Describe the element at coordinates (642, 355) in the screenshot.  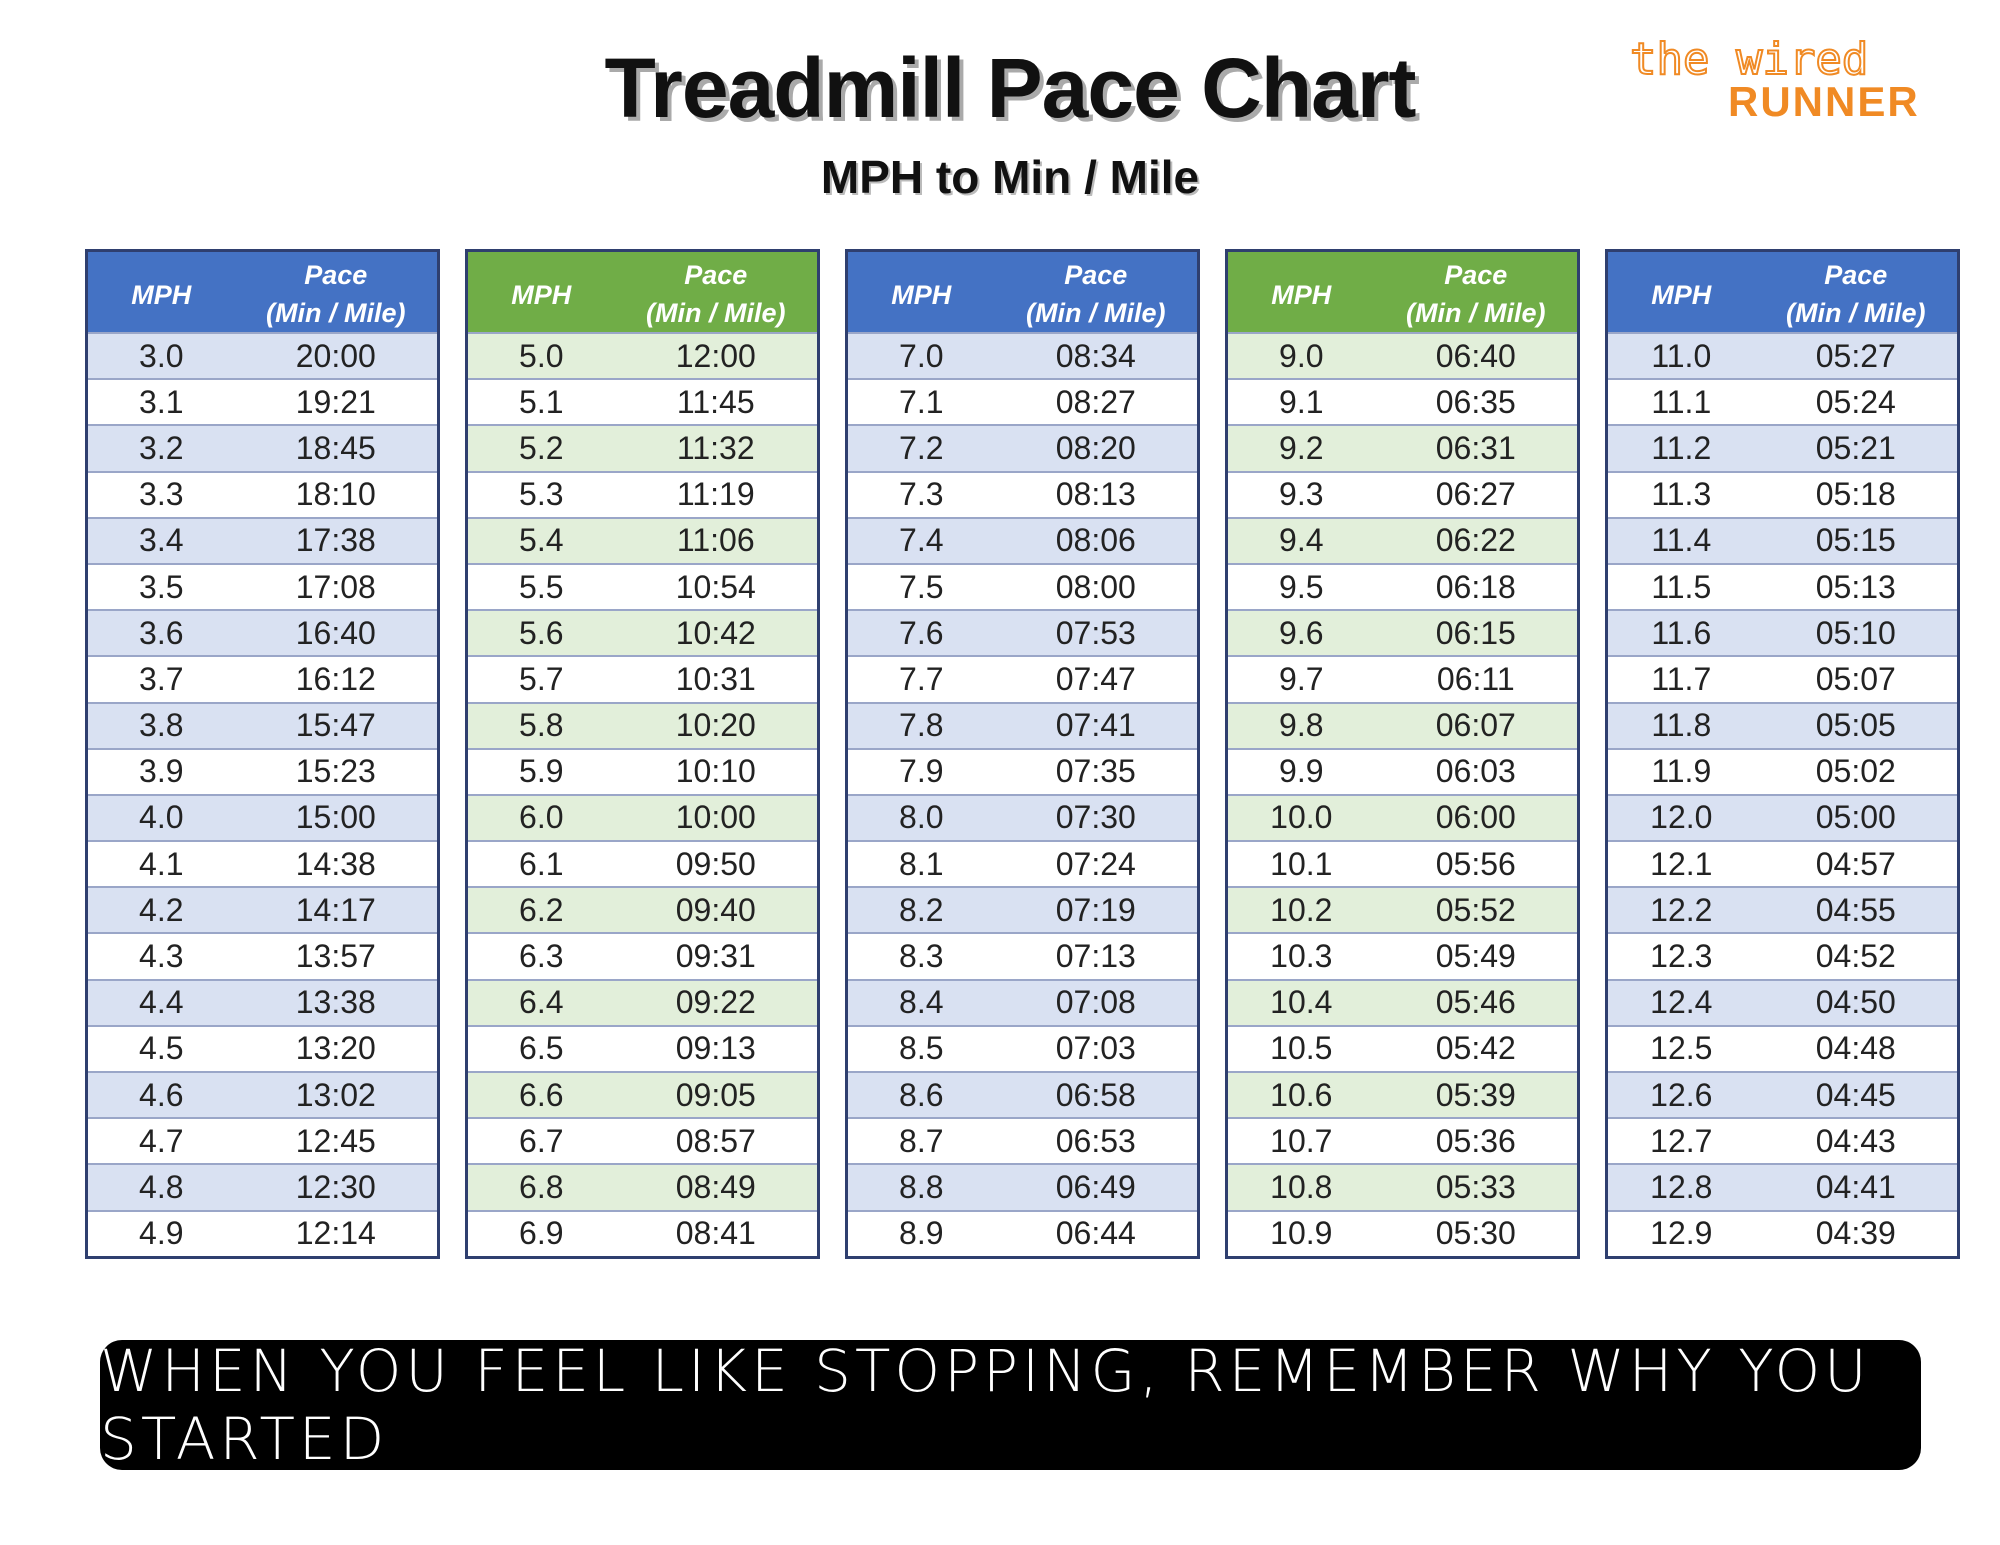
I see `table-row: 5.0 12:00` at that location.